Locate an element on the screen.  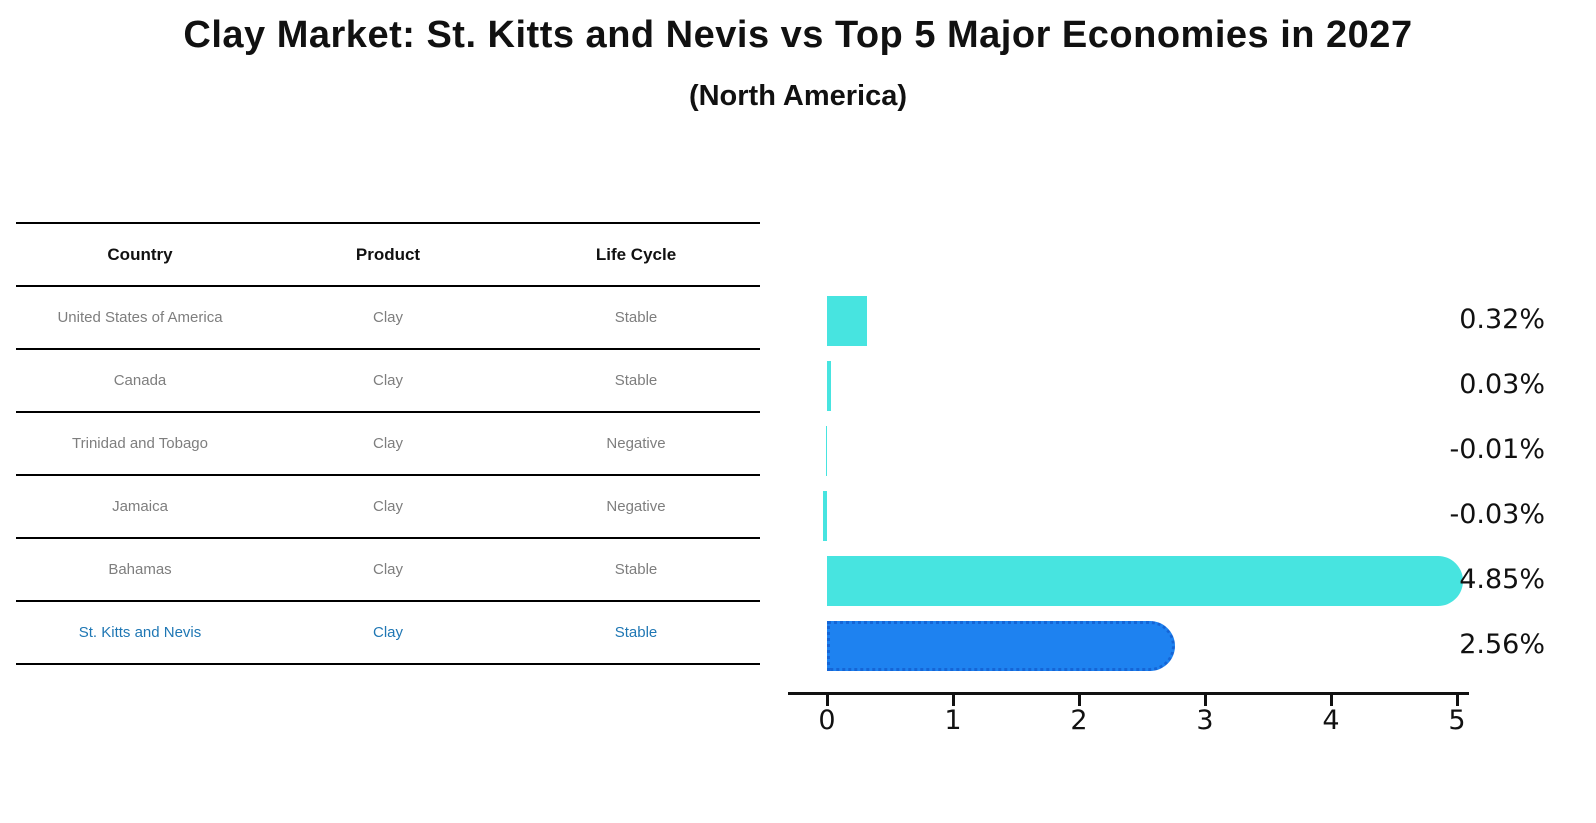
table-top-border is located at coordinates (388, 223).